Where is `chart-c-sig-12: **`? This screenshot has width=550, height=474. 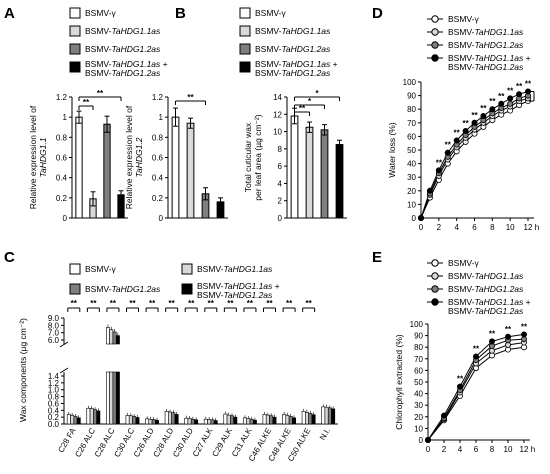
chart-c-sig-12: ** is located at coordinates (309, 303).